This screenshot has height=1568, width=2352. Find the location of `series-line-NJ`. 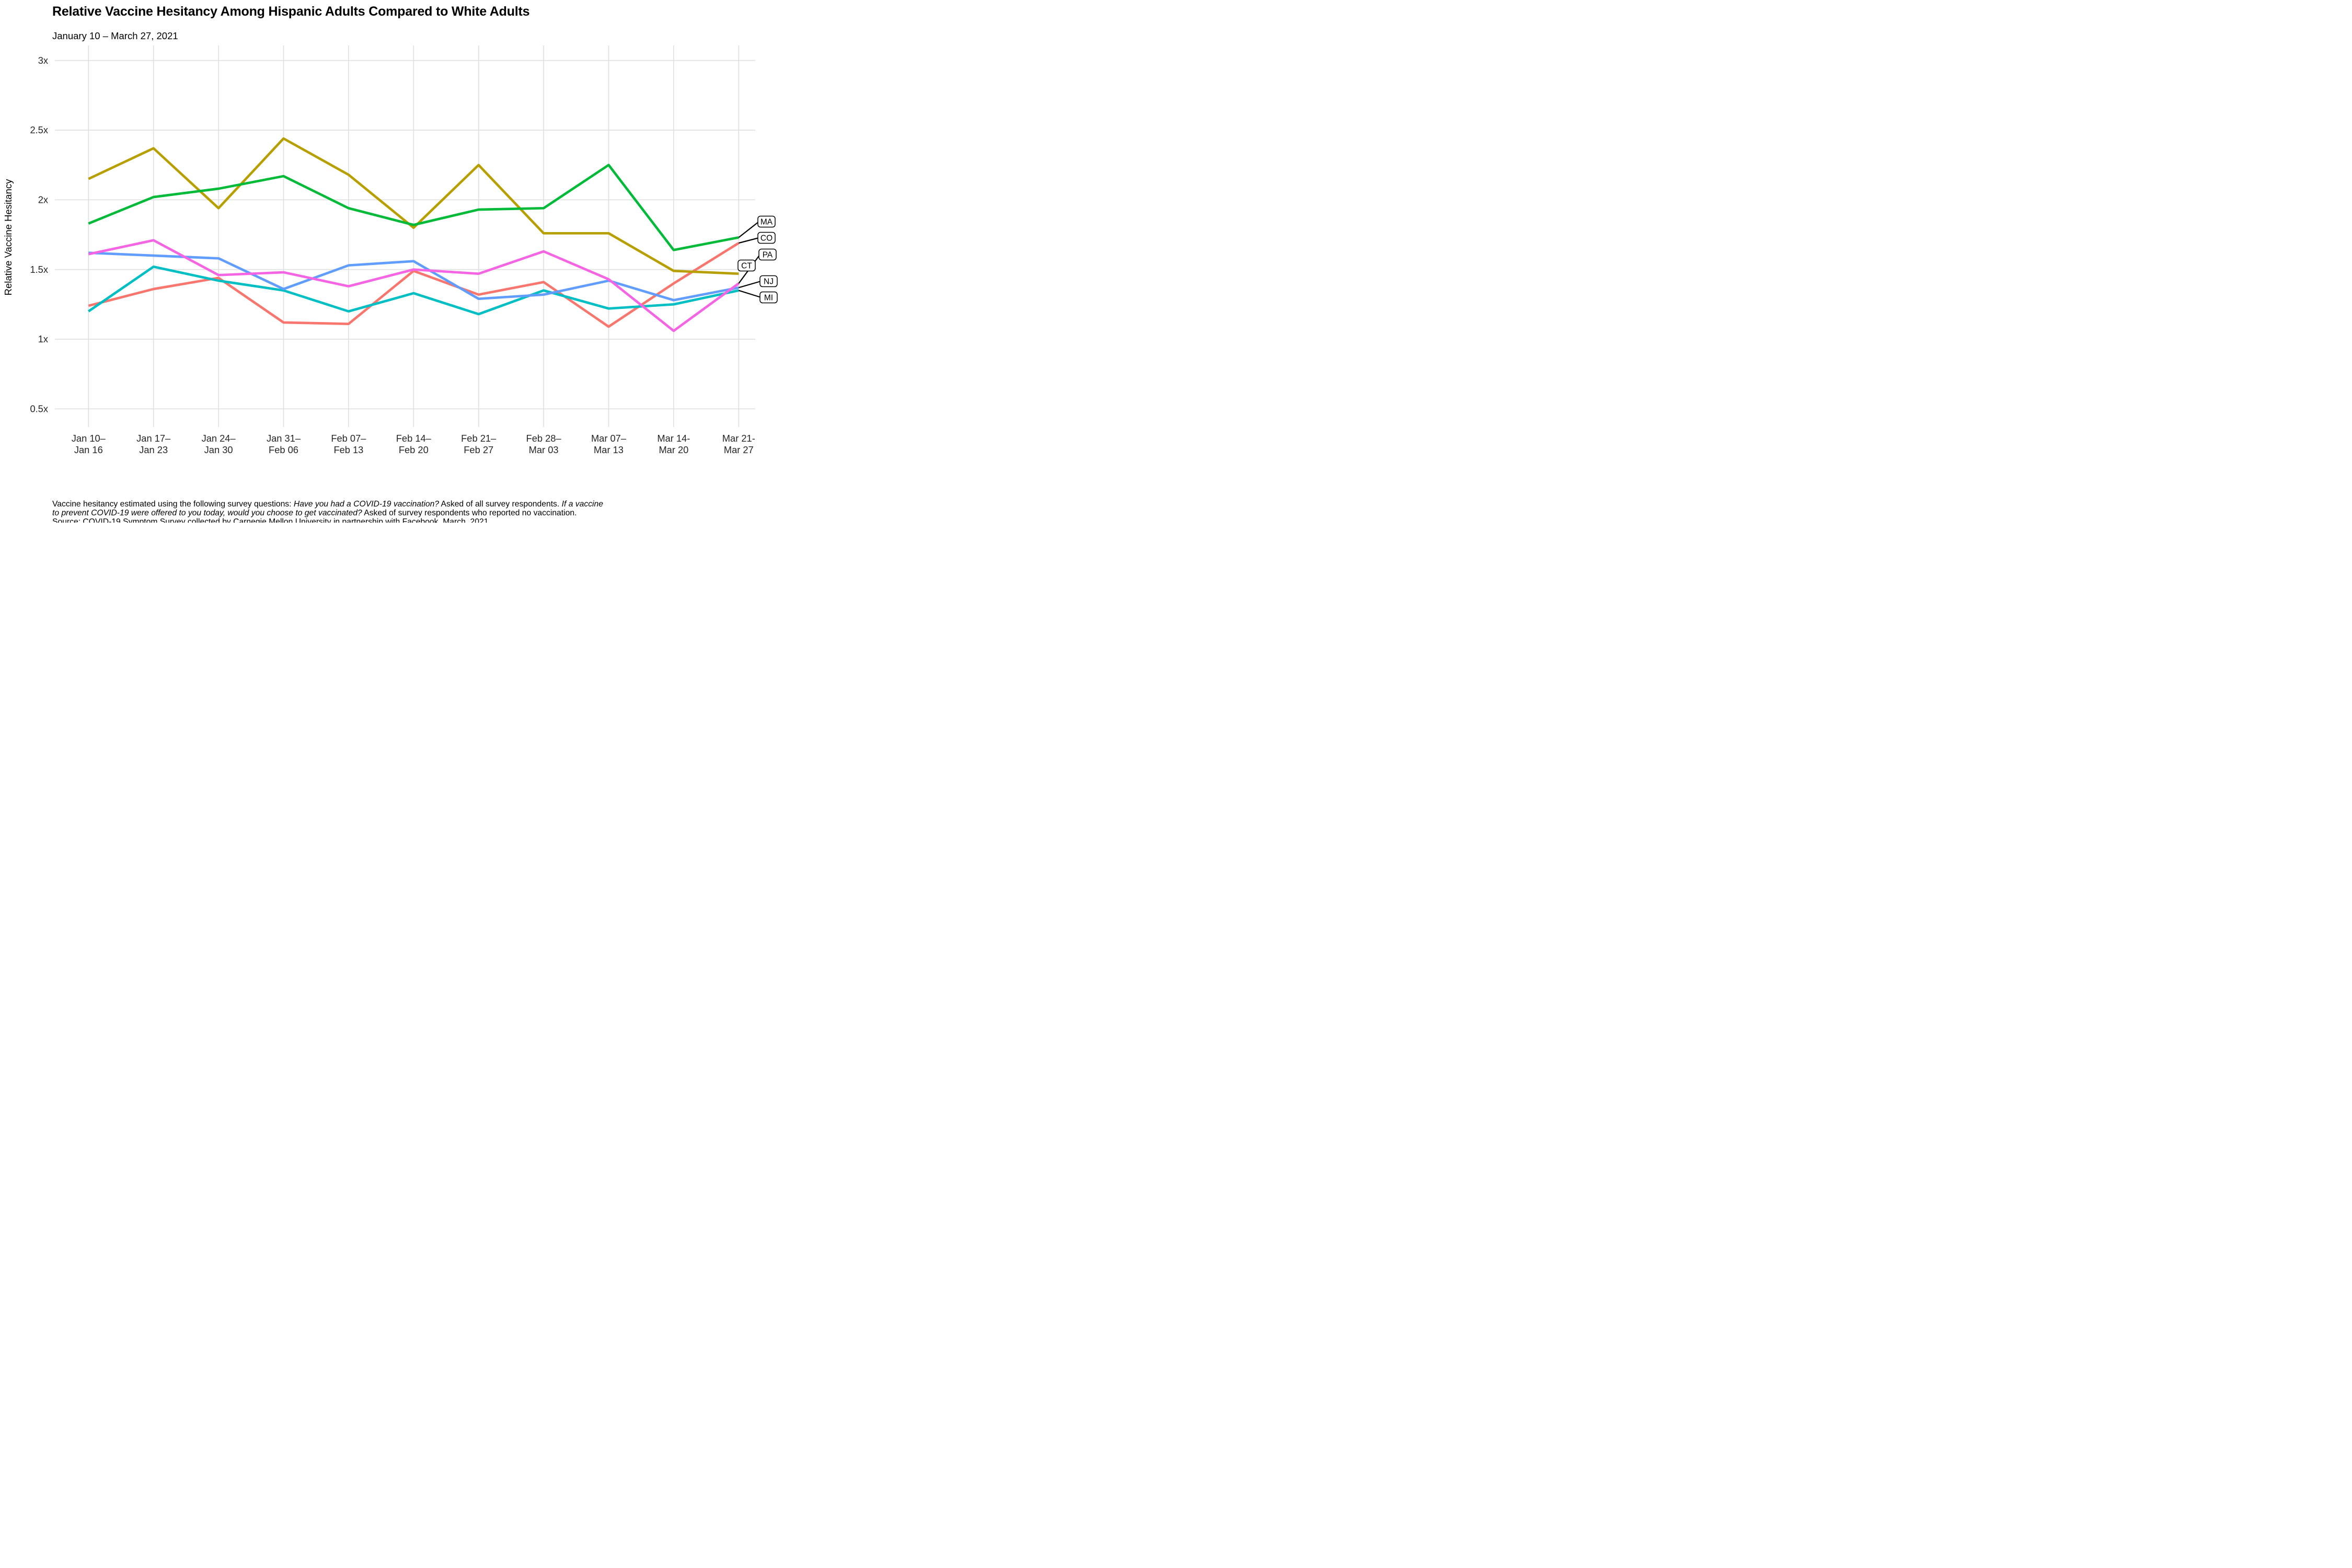

series-line-NJ is located at coordinates (413, 276).